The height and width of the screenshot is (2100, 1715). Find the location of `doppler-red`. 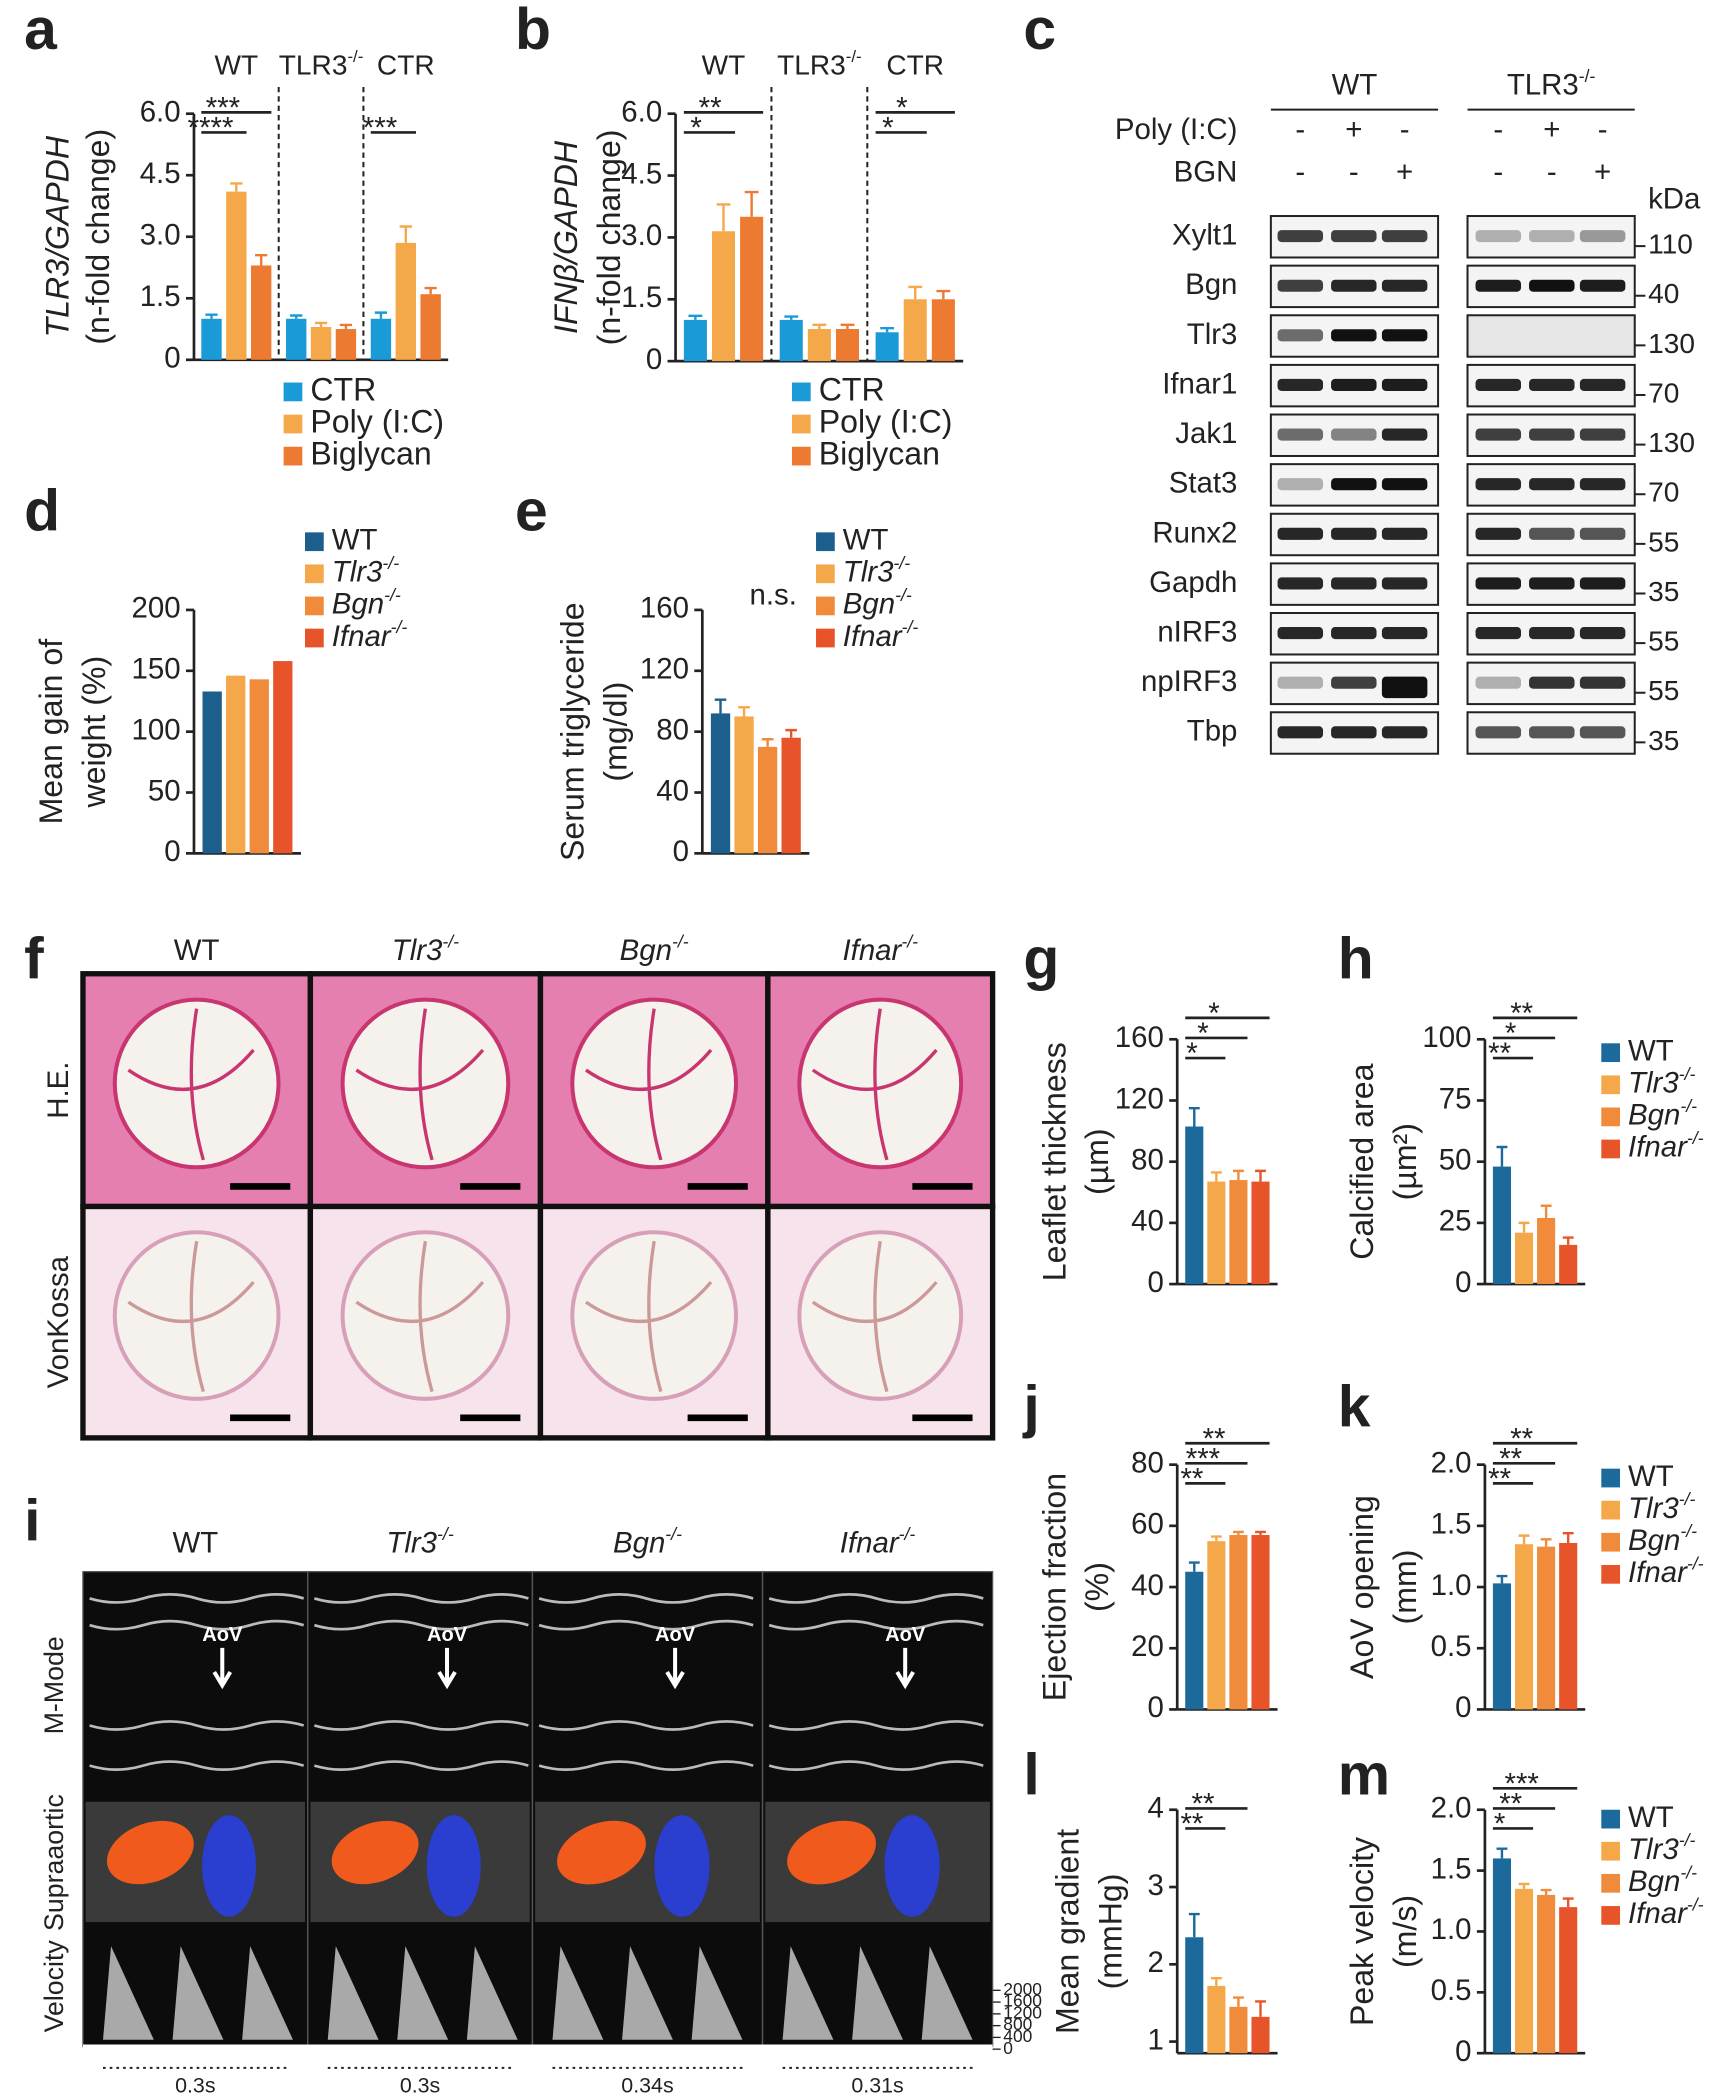

doppler-red is located at coordinates (831, 1852).